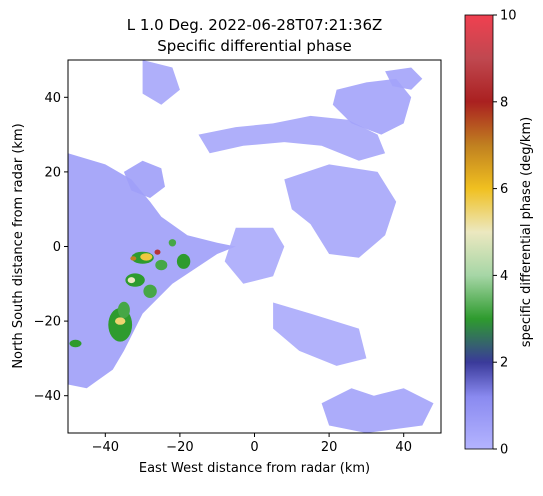 The height and width of the screenshot is (496, 543). Describe the element at coordinates (505, 233) in the screenshot. I see `colorbar-ticks: 0 2 4 6 8 10` at that location.